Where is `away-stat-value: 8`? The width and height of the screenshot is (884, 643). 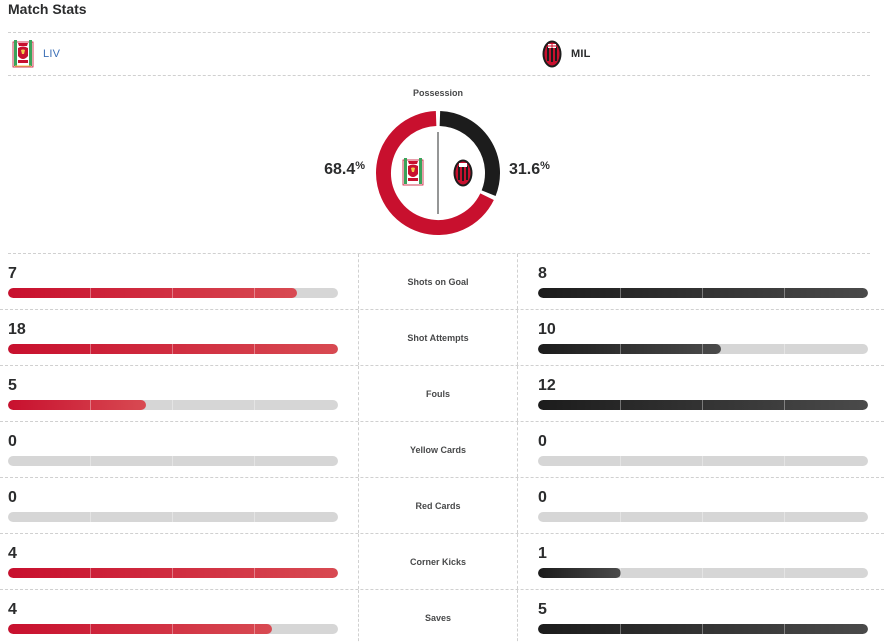
away-stat-value: 8 is located at coordinates (542, 273).